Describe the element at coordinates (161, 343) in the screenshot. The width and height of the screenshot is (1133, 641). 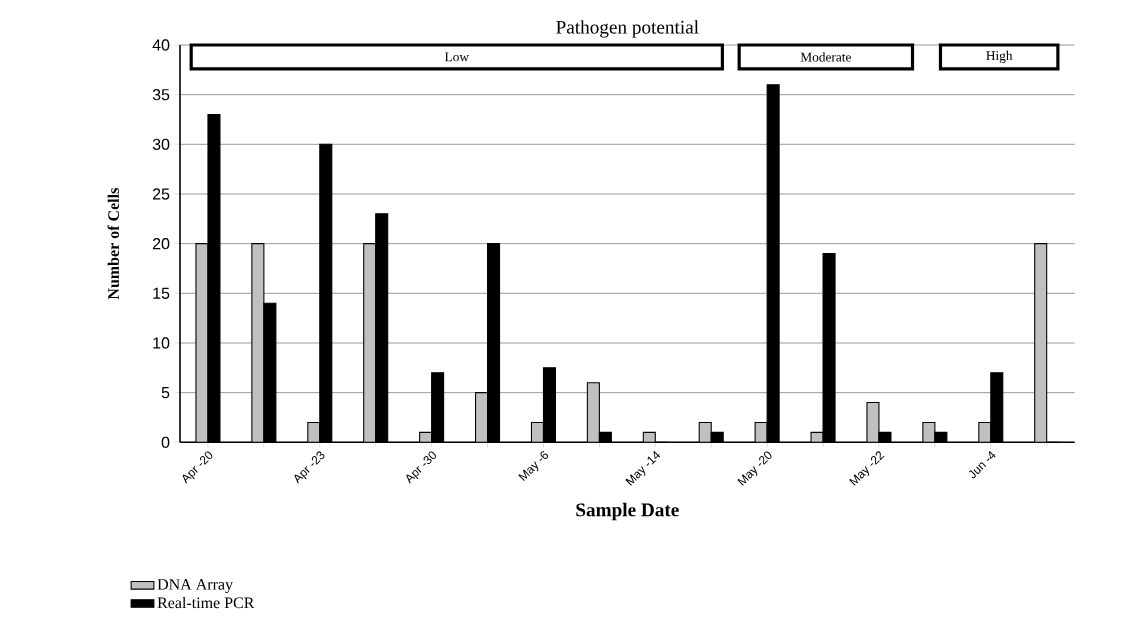
I see `y-tick-label: 10` at that location.